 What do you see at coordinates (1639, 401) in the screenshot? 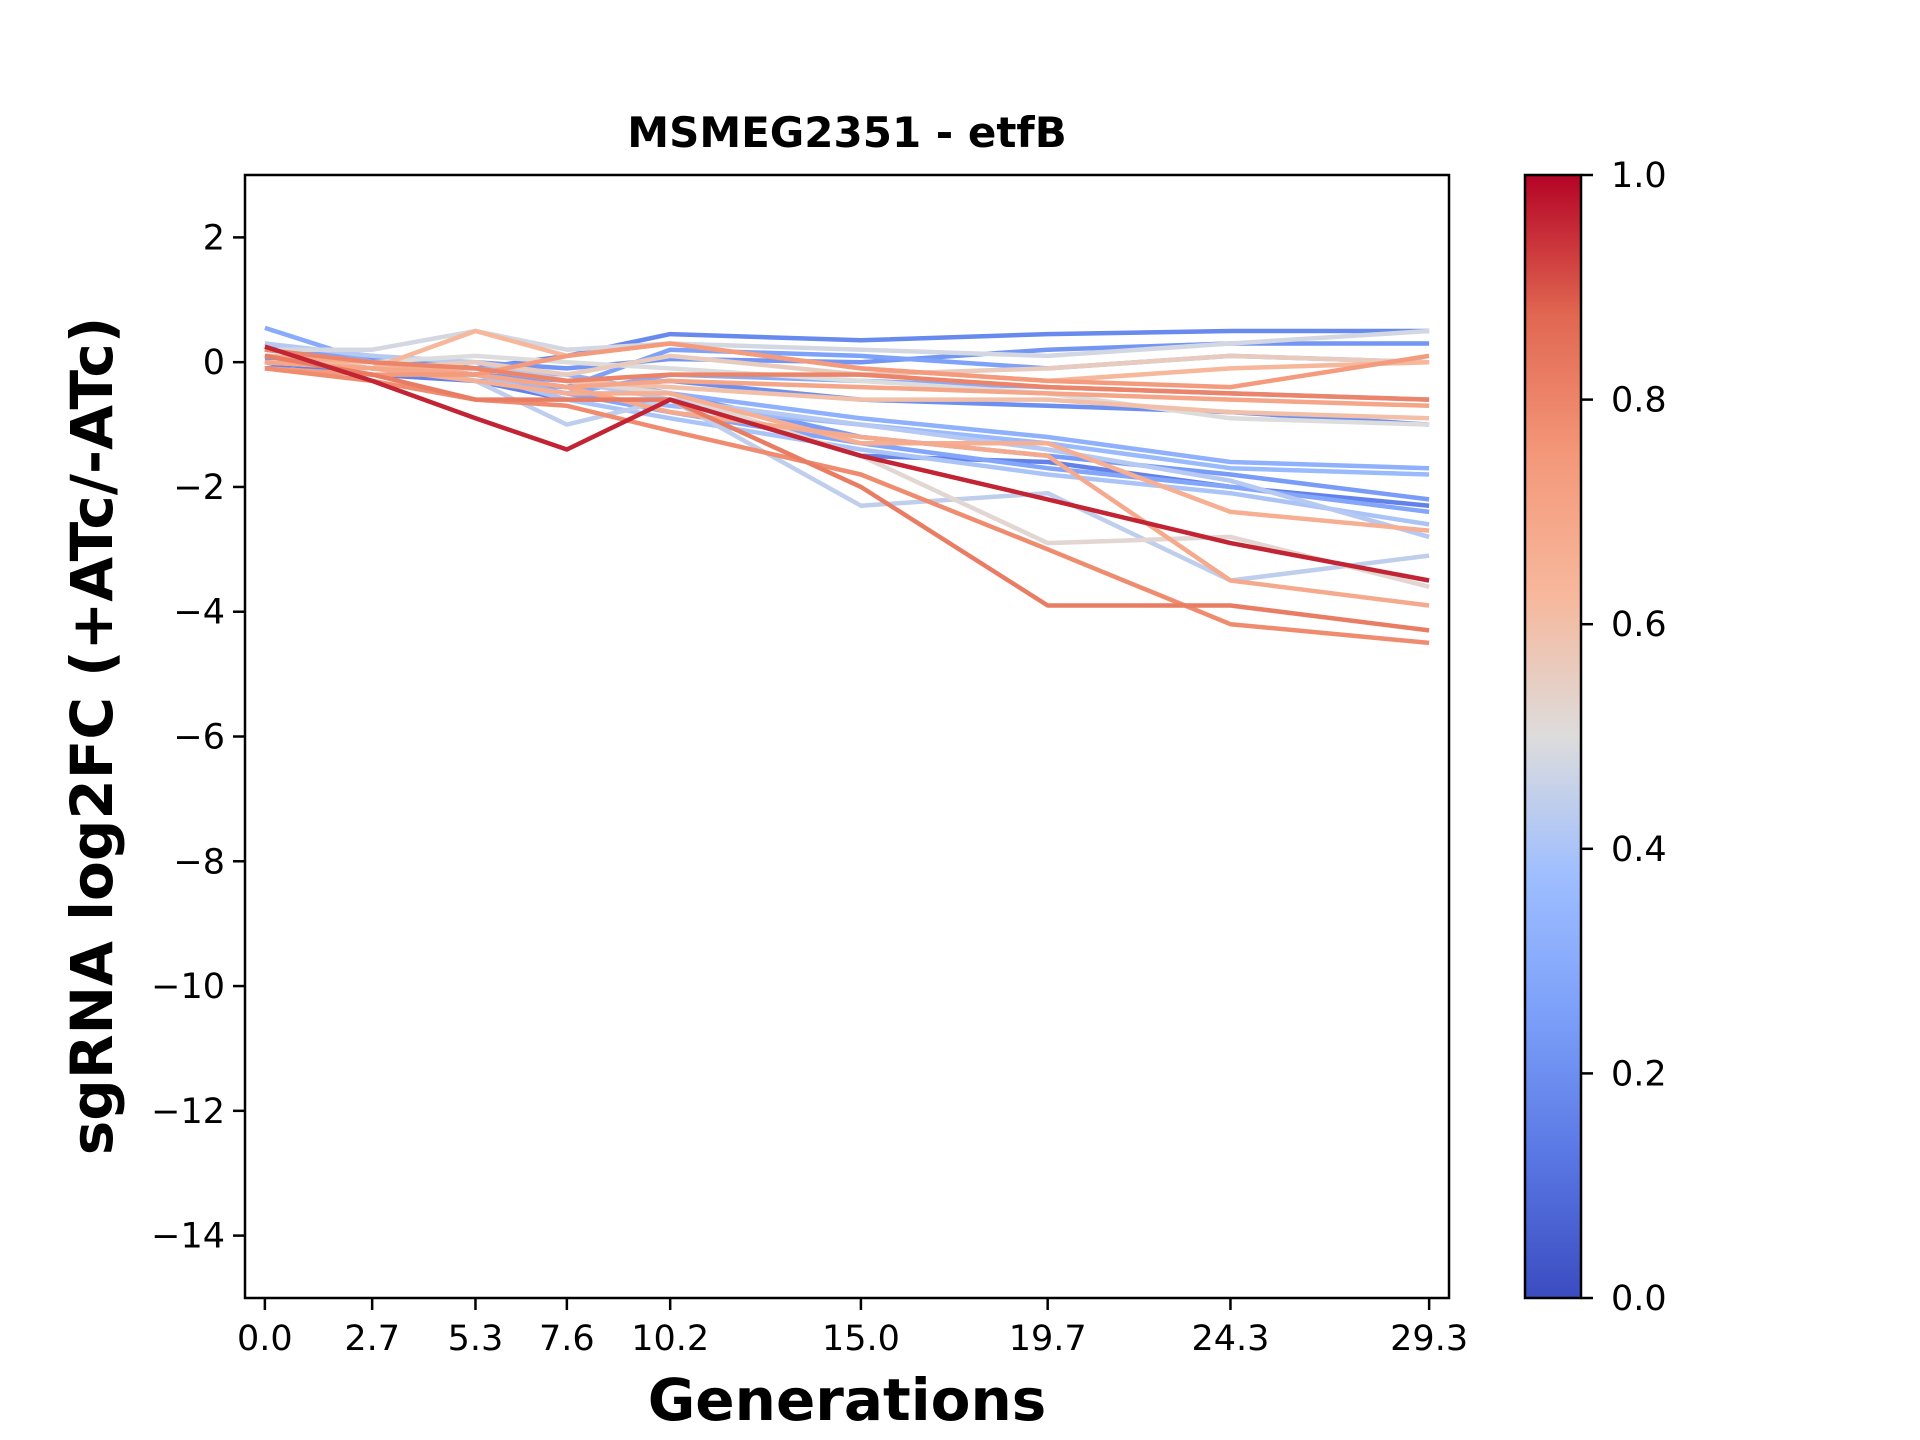
I see `colorbar-tick-label: 0.8` at bounding box center [1639, 401].